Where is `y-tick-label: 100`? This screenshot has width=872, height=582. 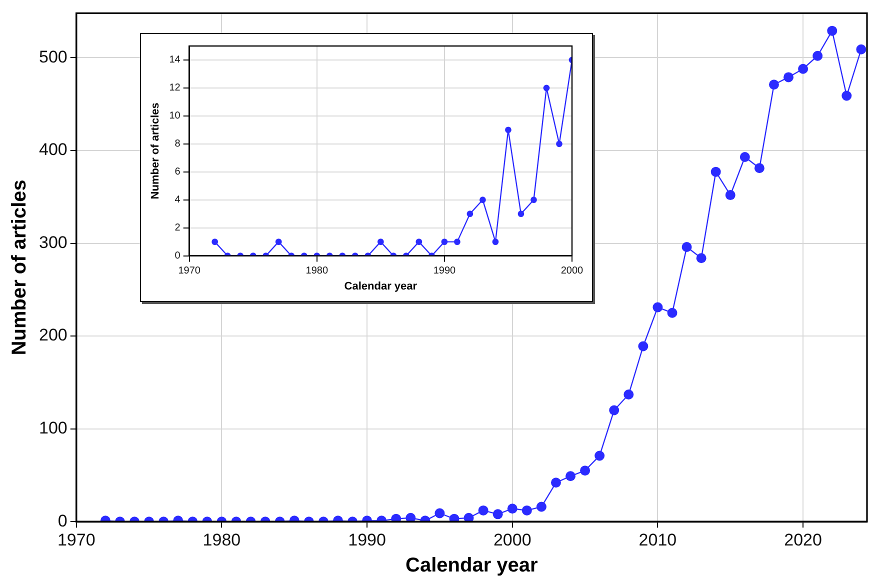
y-tick-label: 100 is located at coordinates (53, 428).